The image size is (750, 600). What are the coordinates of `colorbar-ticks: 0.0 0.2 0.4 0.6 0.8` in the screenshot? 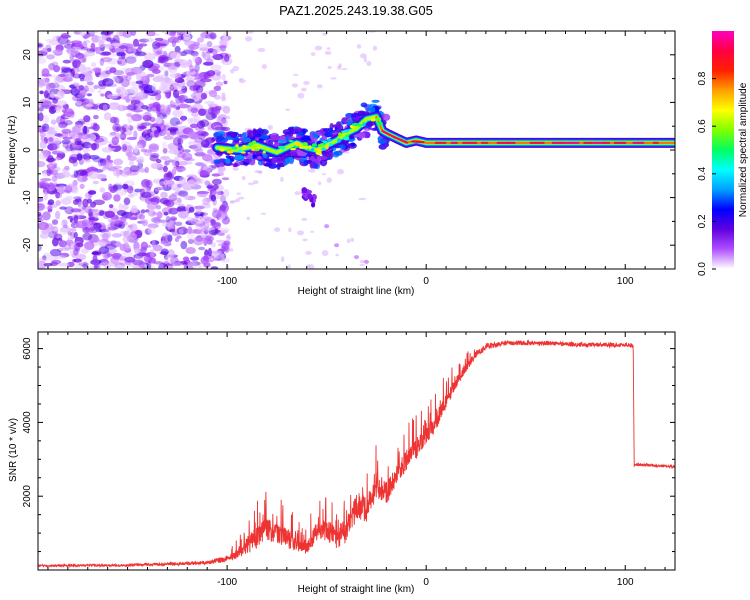 It's located at (706, 173).